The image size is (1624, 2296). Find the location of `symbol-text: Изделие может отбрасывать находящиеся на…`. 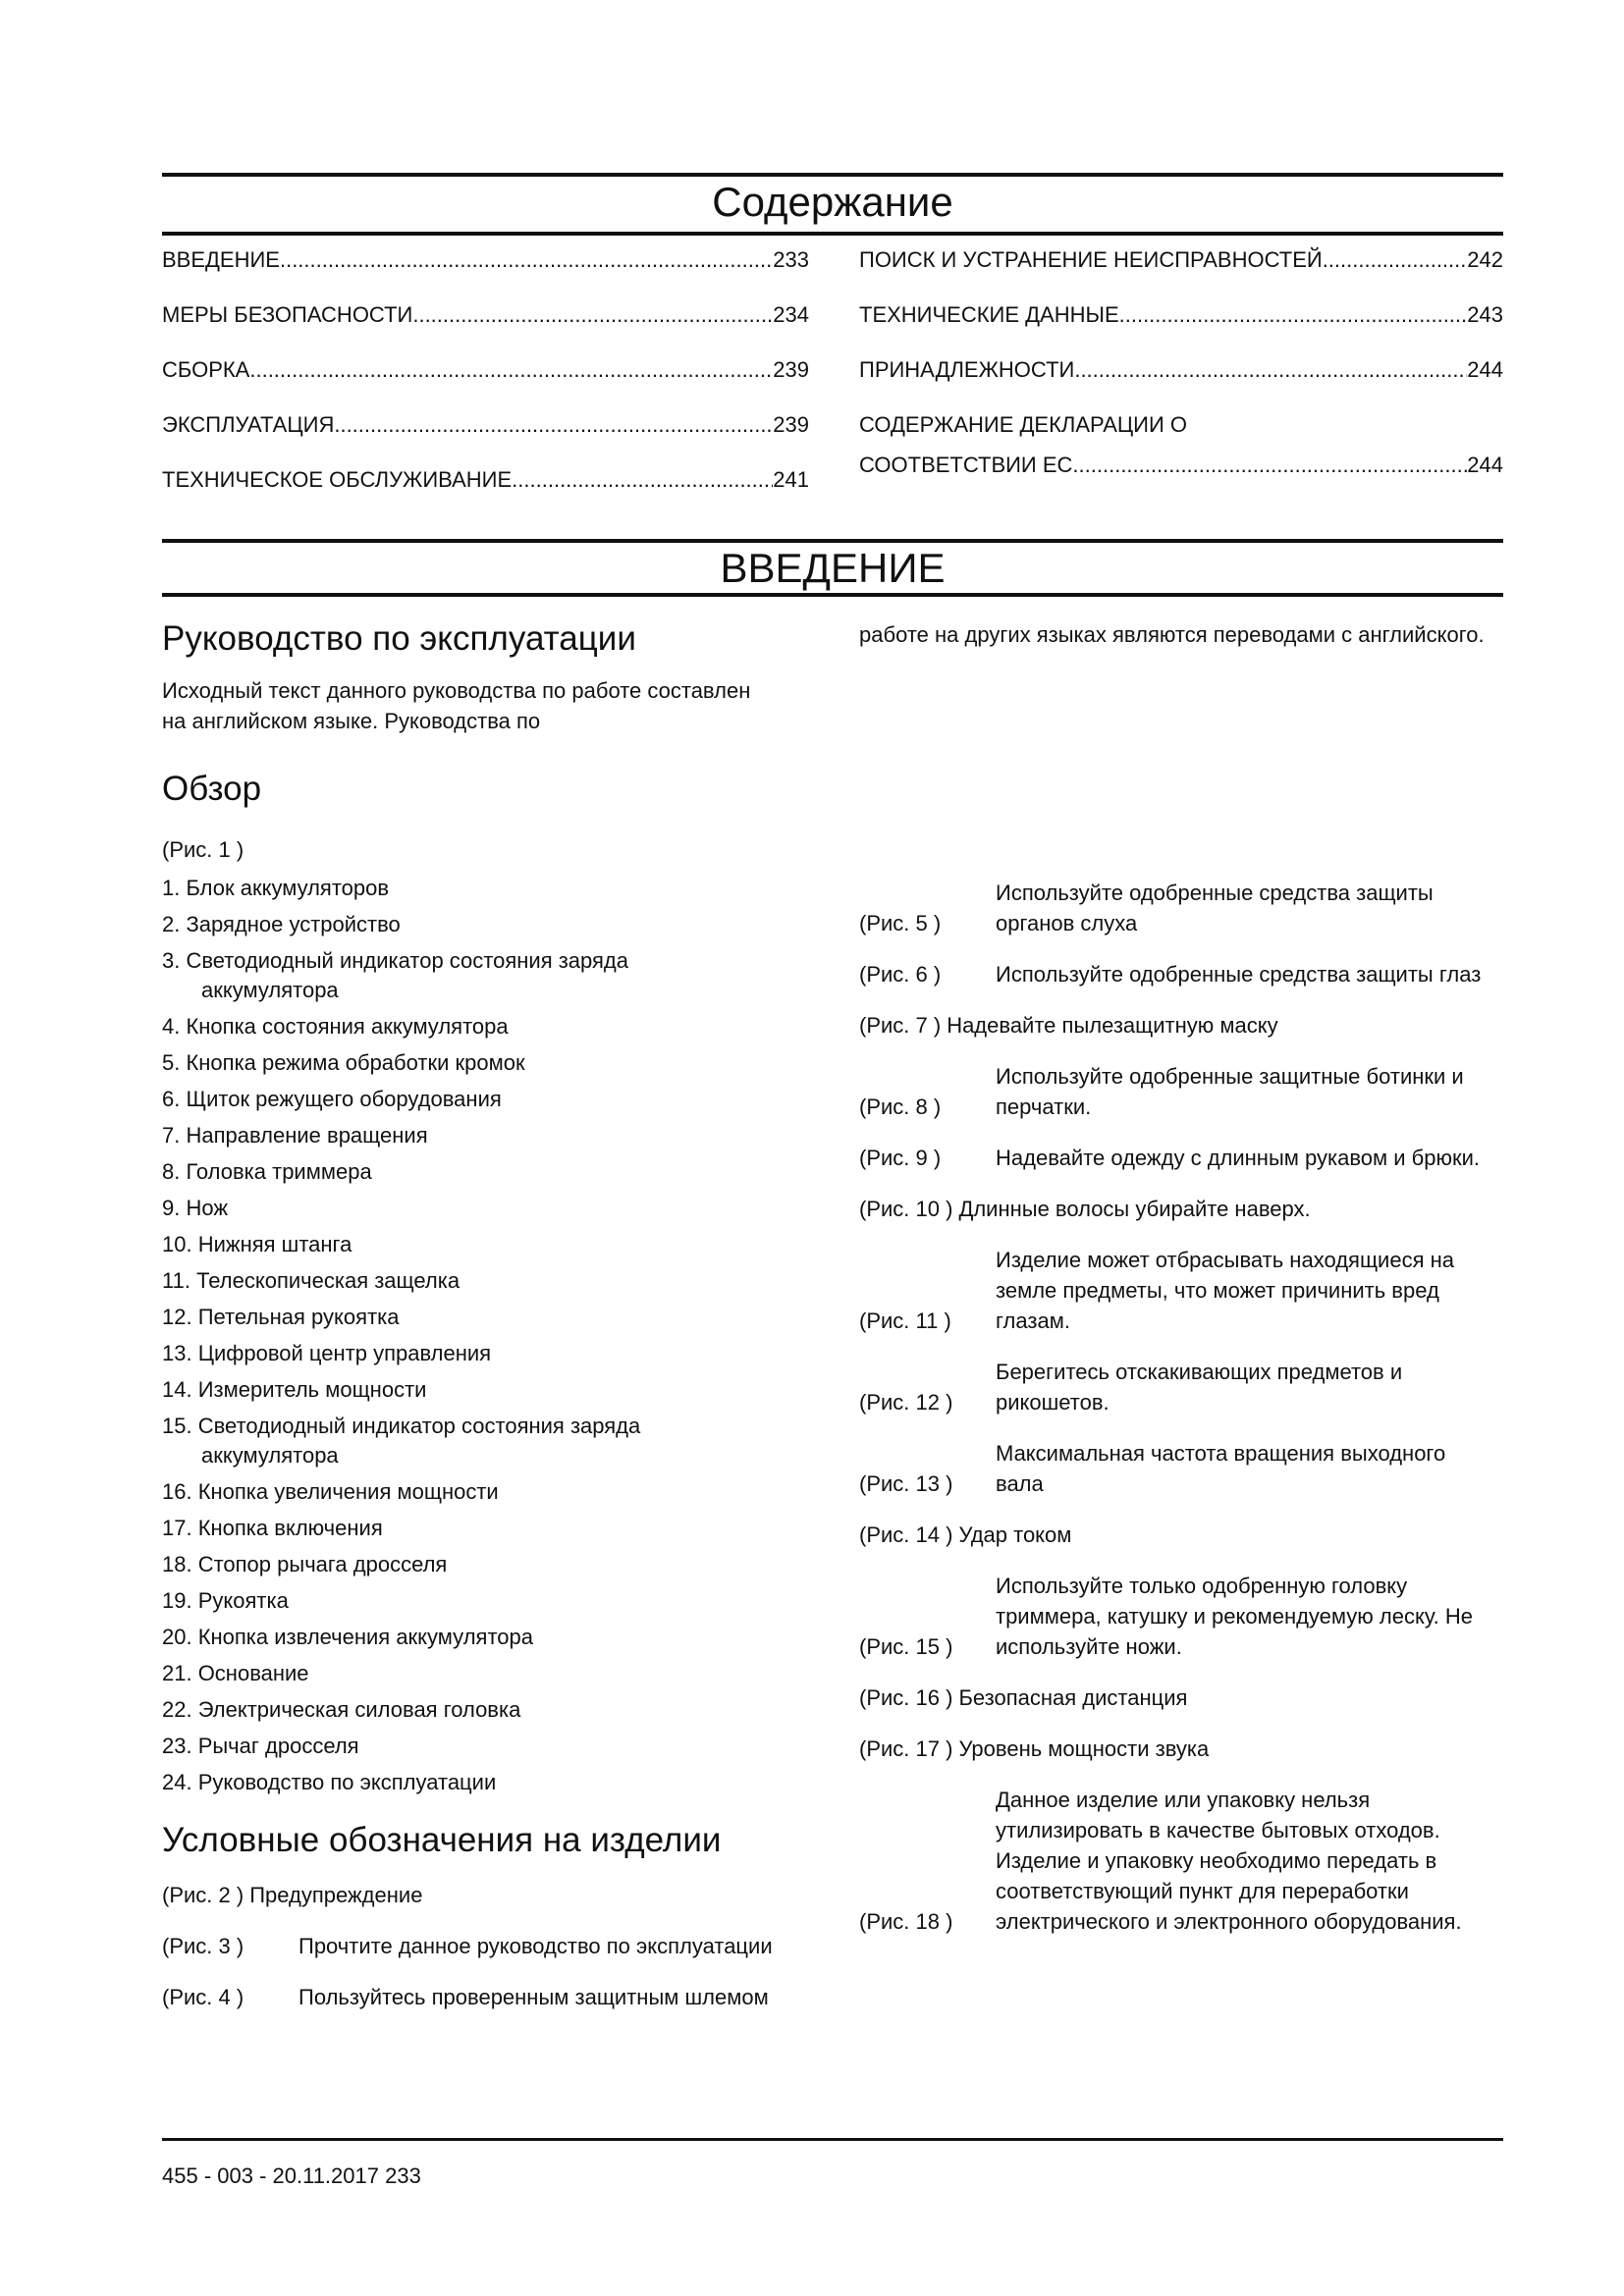

symbol-text: Изделие может отбрасывать находящиеся на… is located at coordinates (1225, 1291).